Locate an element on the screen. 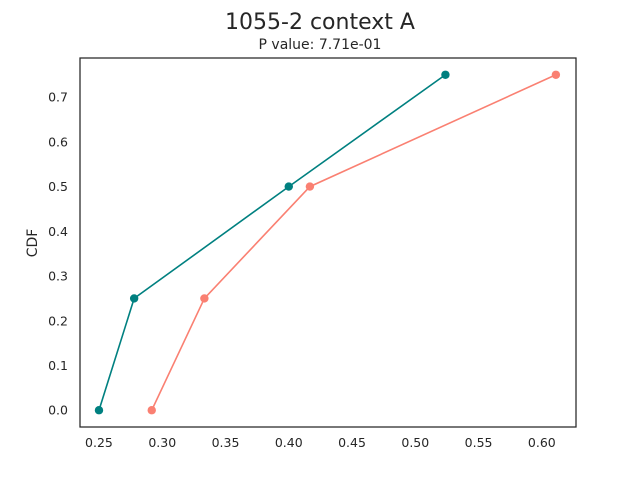  x-tick-label: 0.55 is located at coordinates (479, 442).